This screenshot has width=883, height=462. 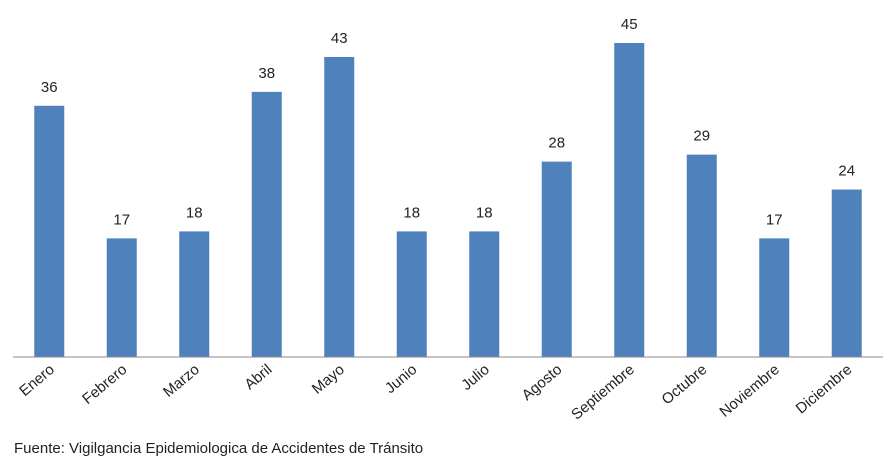 What do you see at coordinates (603, 392) in the screenshot?
I see `x-tick-label: Septiembre` at bounding box center [603, 392].